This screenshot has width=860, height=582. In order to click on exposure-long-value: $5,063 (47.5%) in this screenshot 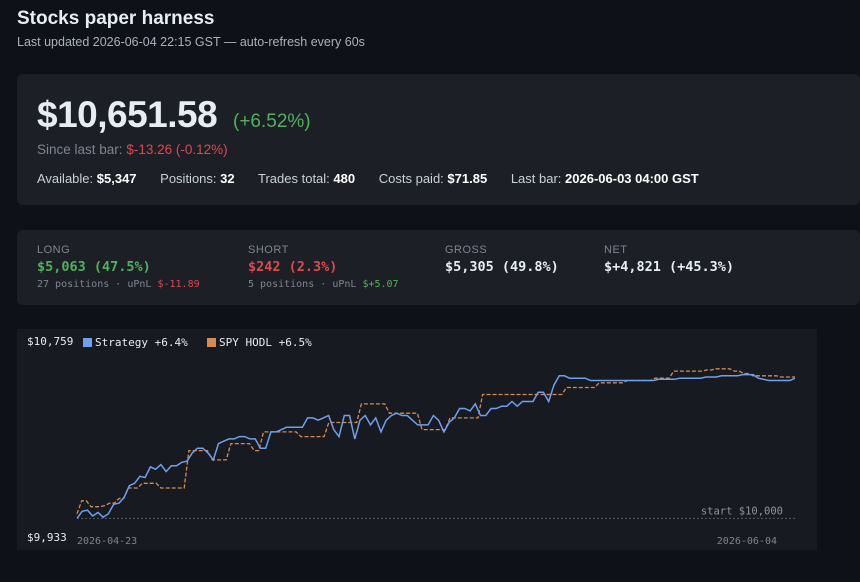, I will do `click(94, 267)`.